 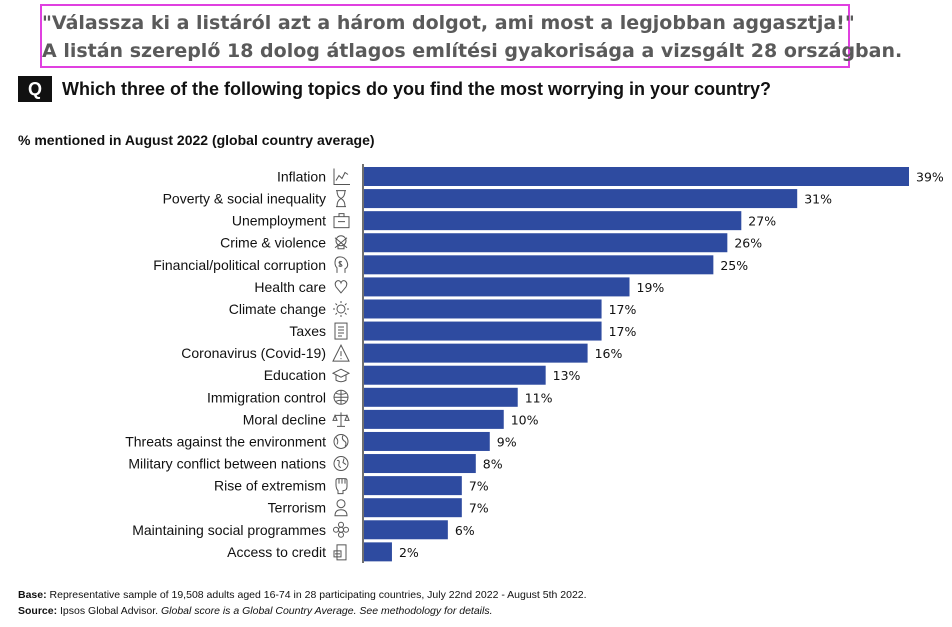 I want to click on value-label: 11%, so click(x=539, y=397).